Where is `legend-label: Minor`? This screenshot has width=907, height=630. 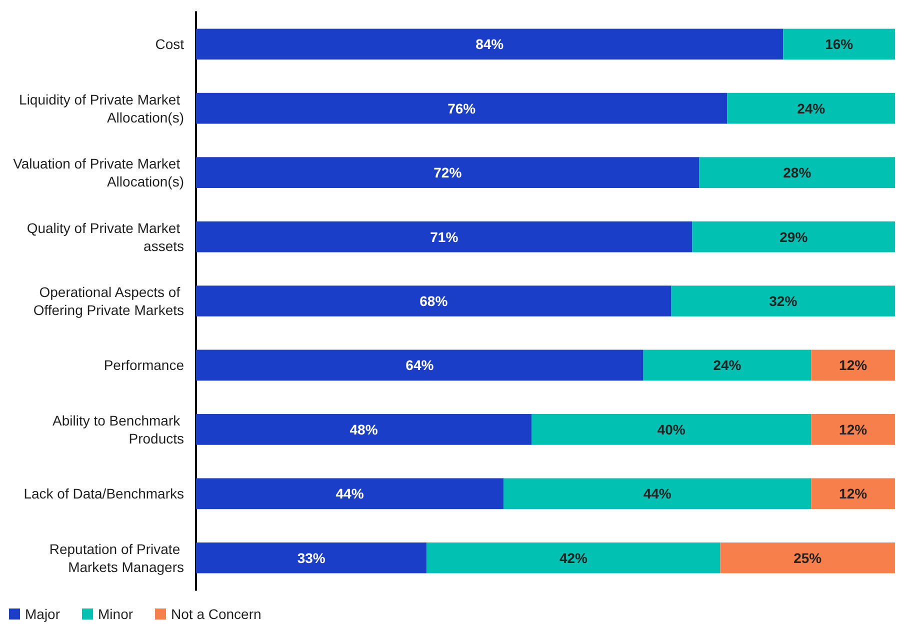 legend-label: Minor is located at coordinates (116, 614).